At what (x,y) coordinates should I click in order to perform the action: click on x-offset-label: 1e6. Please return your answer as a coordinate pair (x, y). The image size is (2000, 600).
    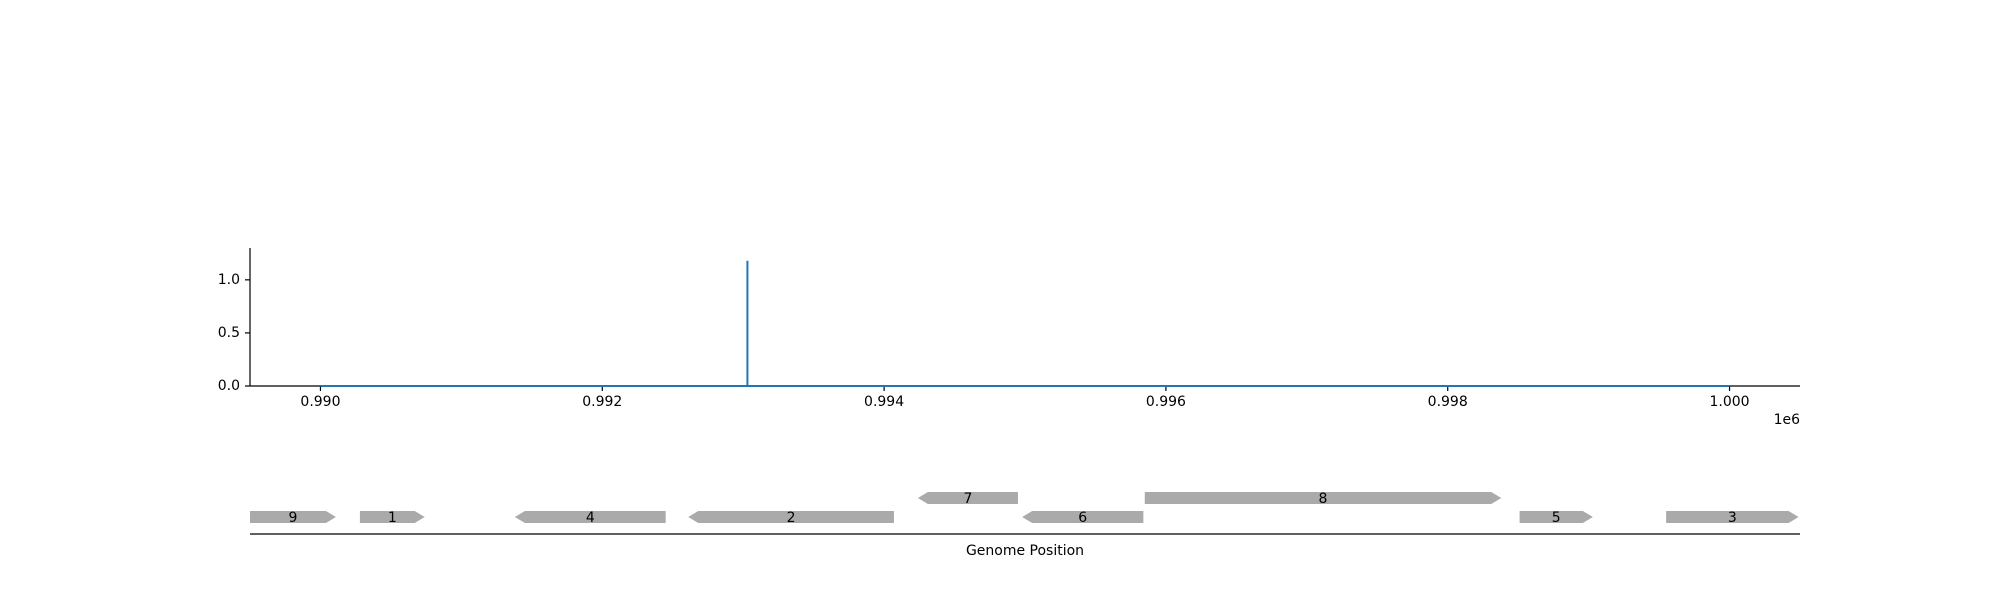
    Looking at the image, I should click on (1787, 420).